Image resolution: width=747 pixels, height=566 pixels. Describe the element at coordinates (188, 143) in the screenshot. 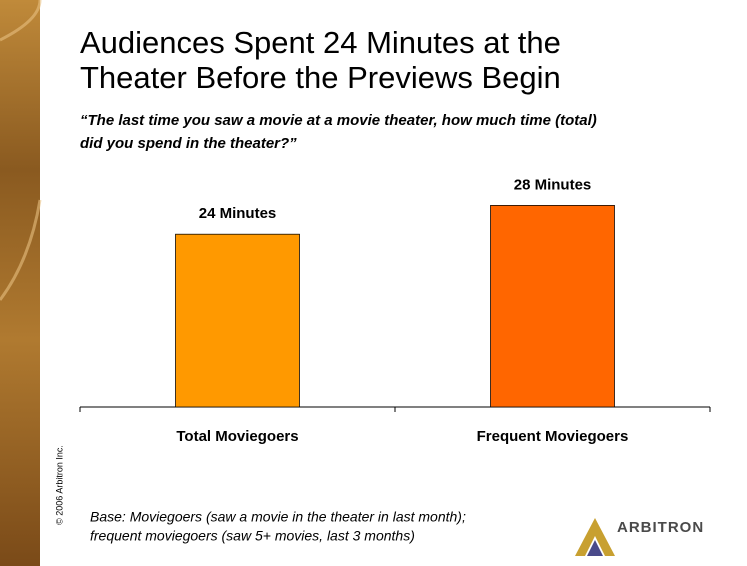

I see `chart-subtitle: did you spend in the theater?”` at that location.